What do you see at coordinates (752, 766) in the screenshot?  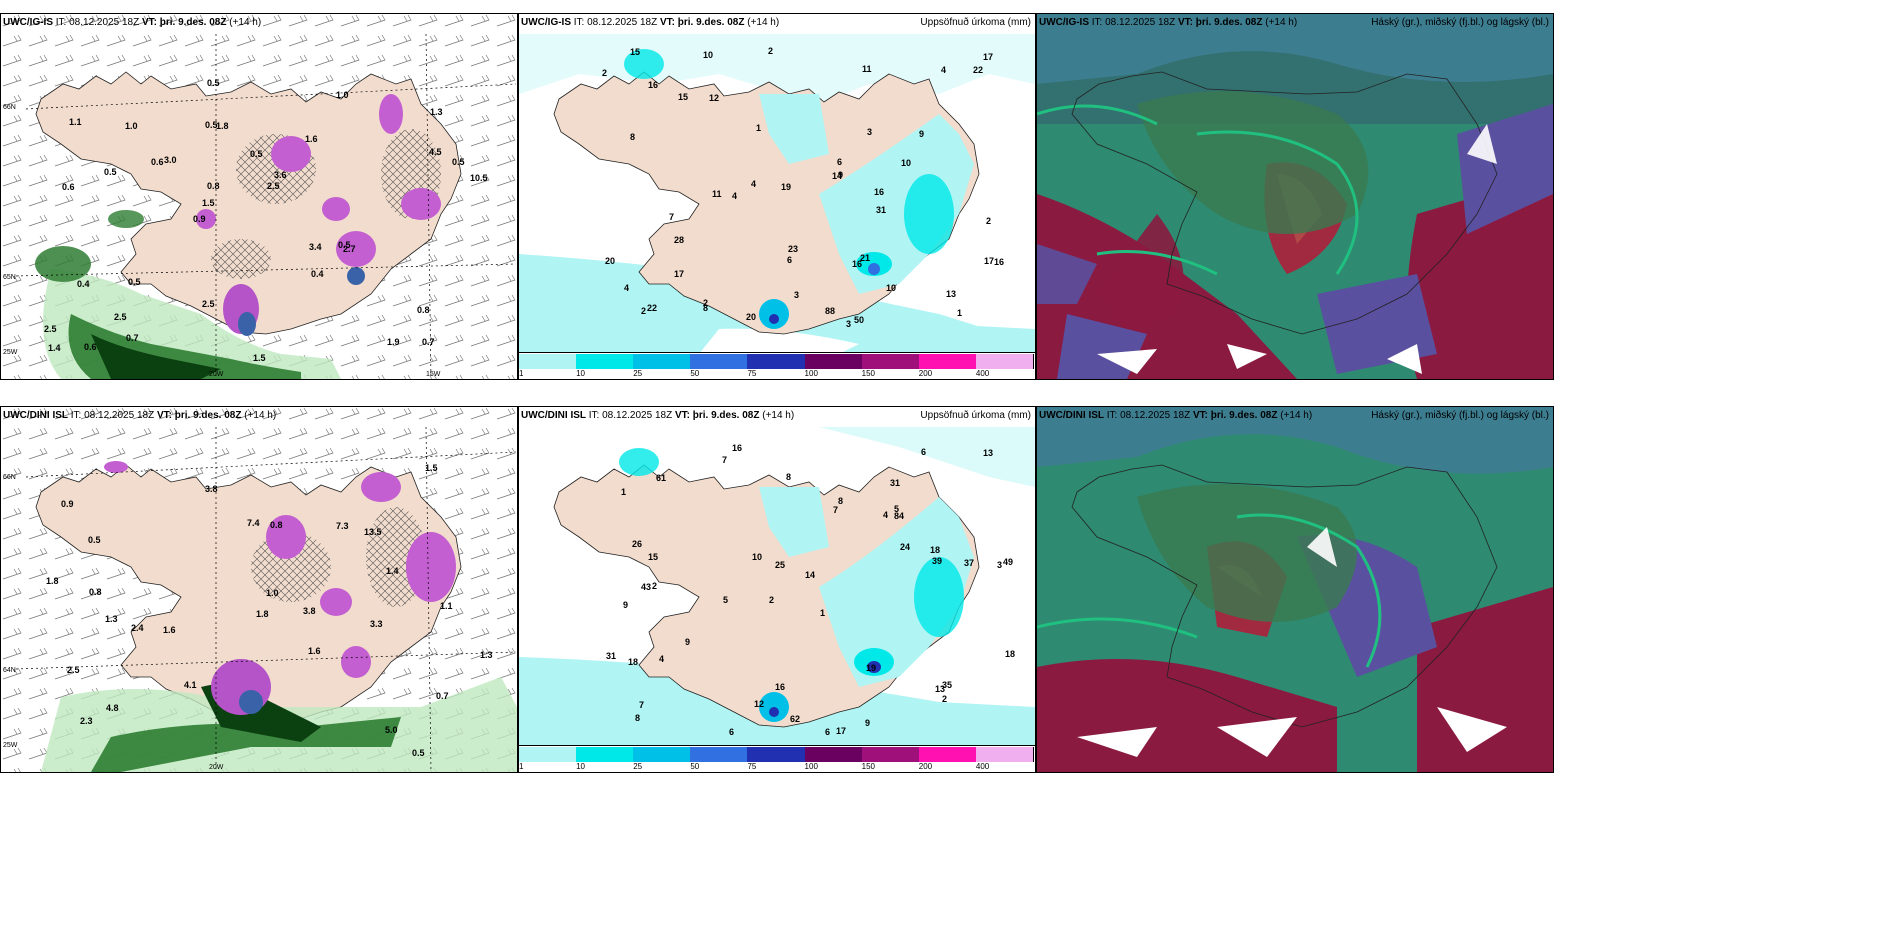 I see `colorbar-label: 75` at bounding box center [752, 766].